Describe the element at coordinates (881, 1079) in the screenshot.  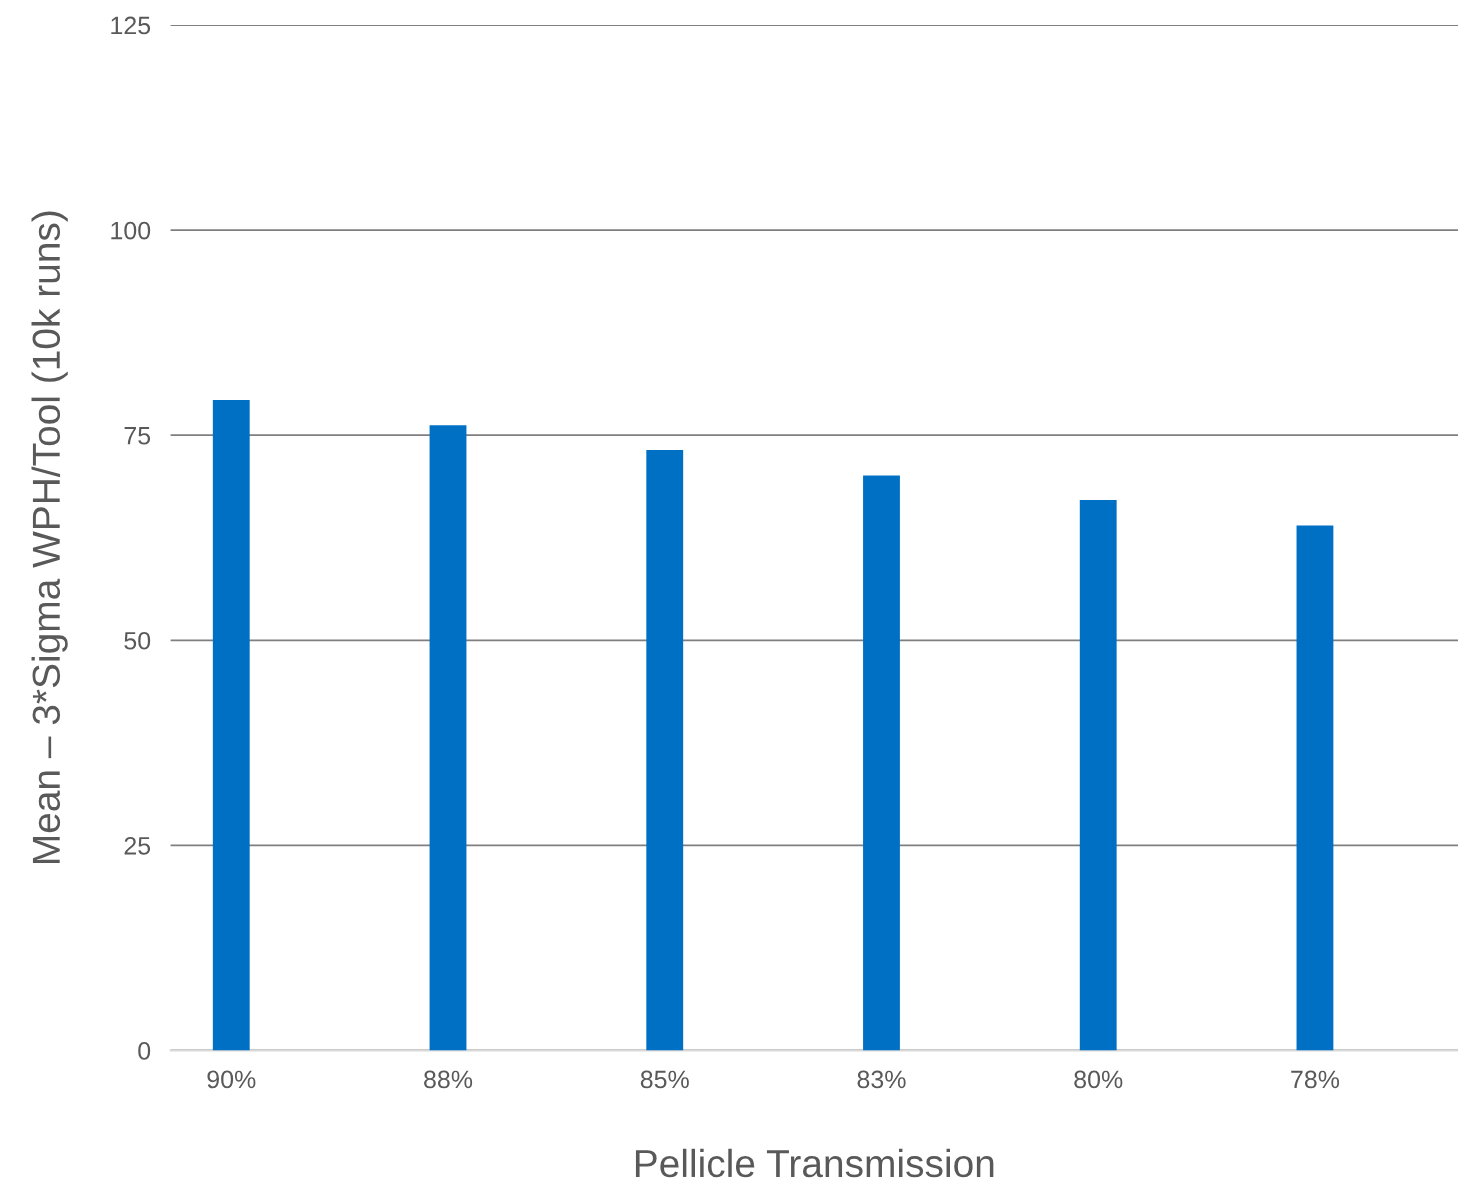
I see `x-tick-label: 83%` at that location.